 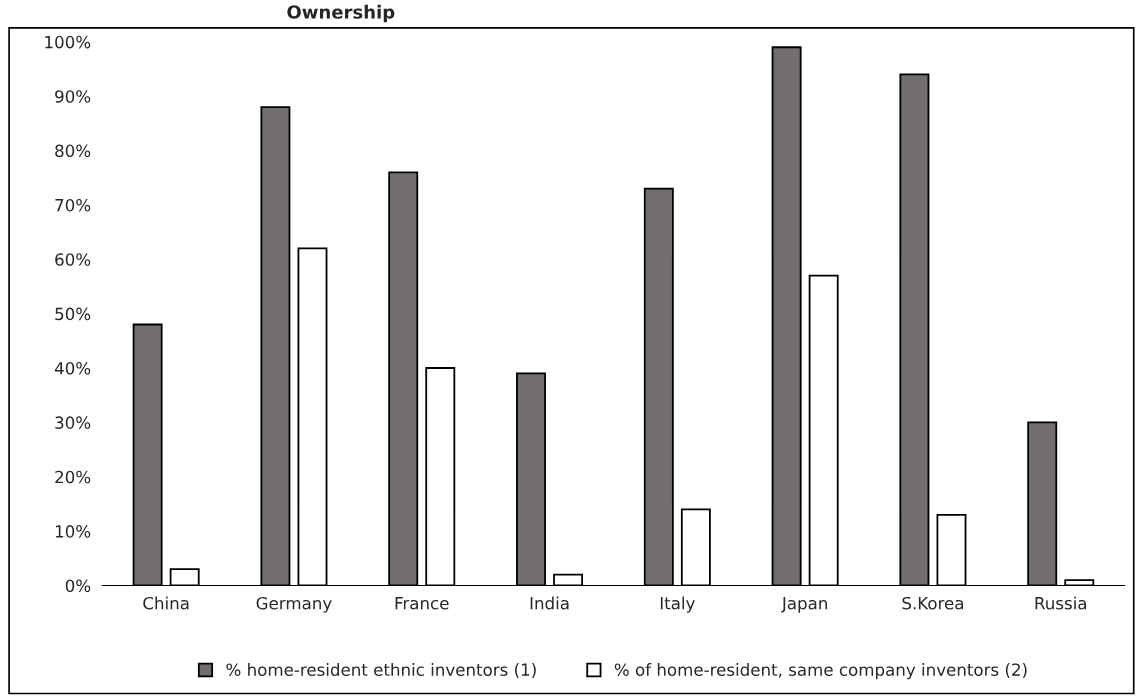 What do you see at coordinates (381, 670) in the screenshot?
I see `legend-label: % home-resident ethnic inventors (1)` at bounding box center [381, 670].